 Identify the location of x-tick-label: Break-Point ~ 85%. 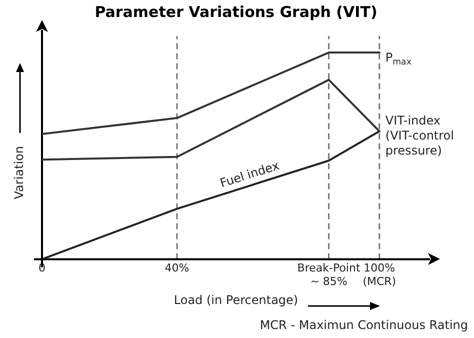
(329, 275).